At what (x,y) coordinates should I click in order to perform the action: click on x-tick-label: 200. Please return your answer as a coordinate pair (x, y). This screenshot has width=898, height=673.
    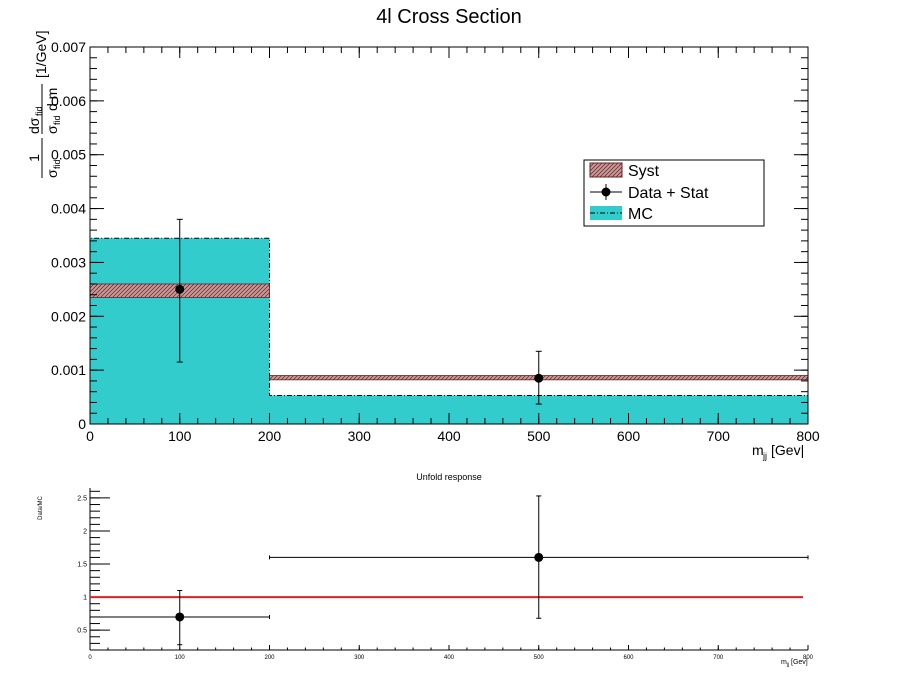
    Looking at the image, I should click on (270, 436).